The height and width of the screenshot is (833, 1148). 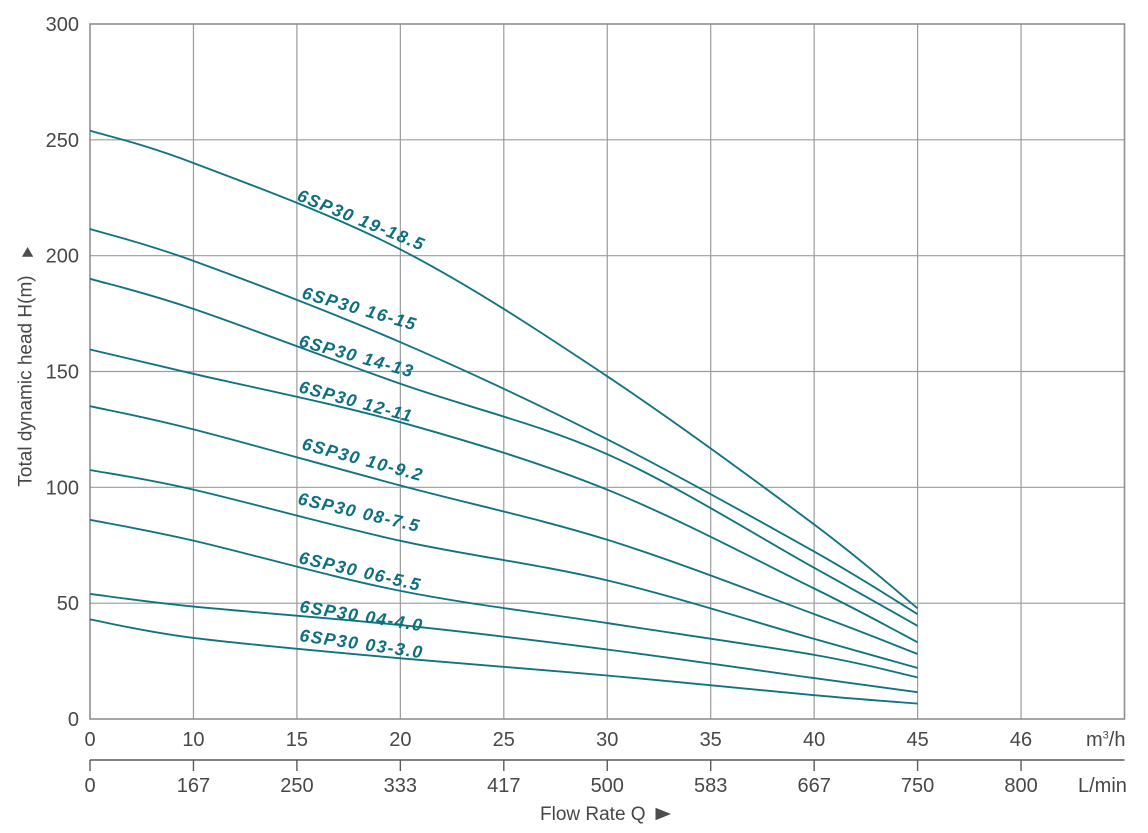 I want to click on svg-text: 750, so click(x=917, y=786).